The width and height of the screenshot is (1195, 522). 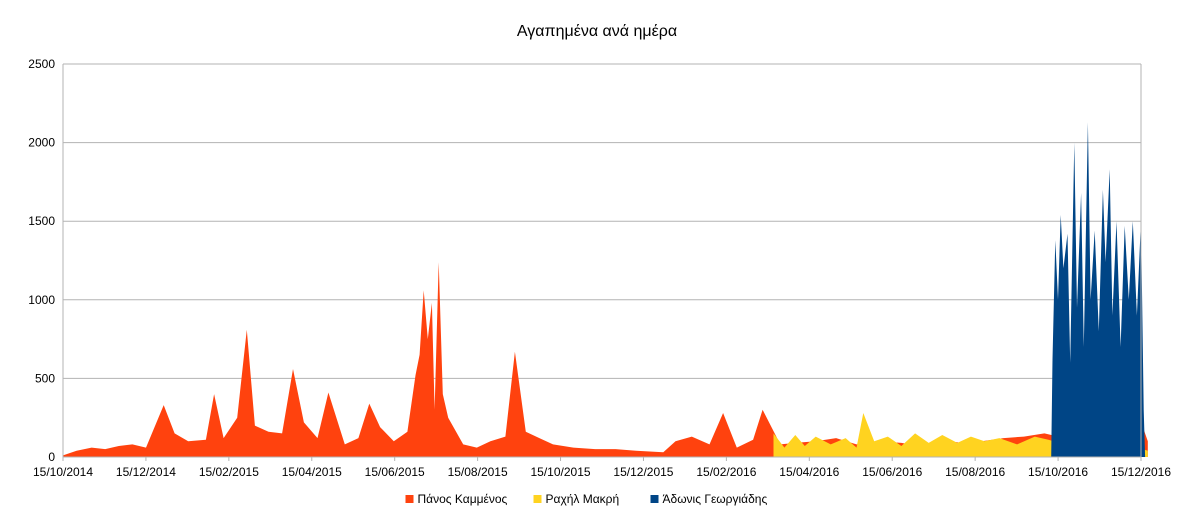 What do you see at coordinates (1141, 472) in the screenshot?
I see `x-tick-label: 15/12/2016` at bounding box center [1141, 472].